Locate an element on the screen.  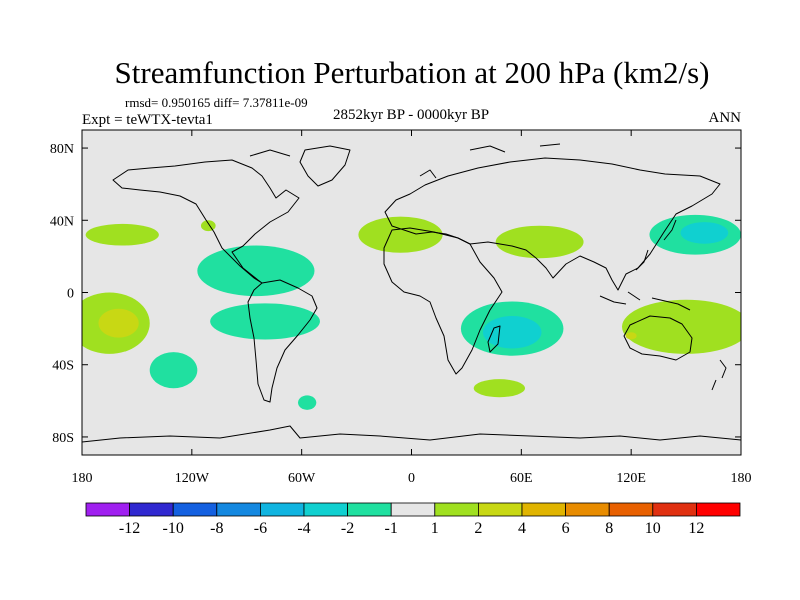
colorbar: -12 -10 -8 -6 -4 -2 -1 1 2 4 6 8 10 12 is located at coordinates (413, 519).